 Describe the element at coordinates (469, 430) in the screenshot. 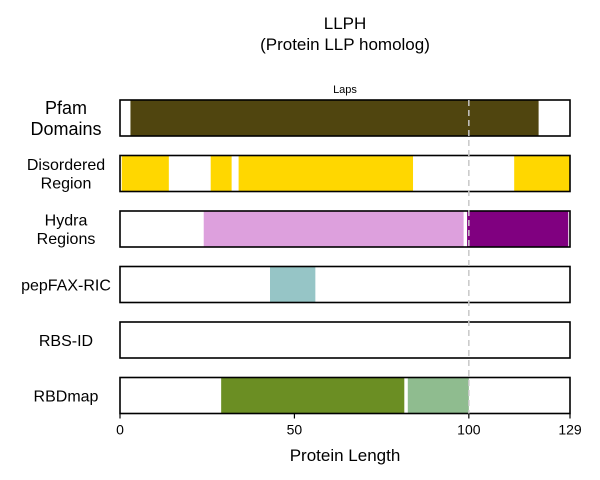

I see `x-tick-label-2: 100` at that location.